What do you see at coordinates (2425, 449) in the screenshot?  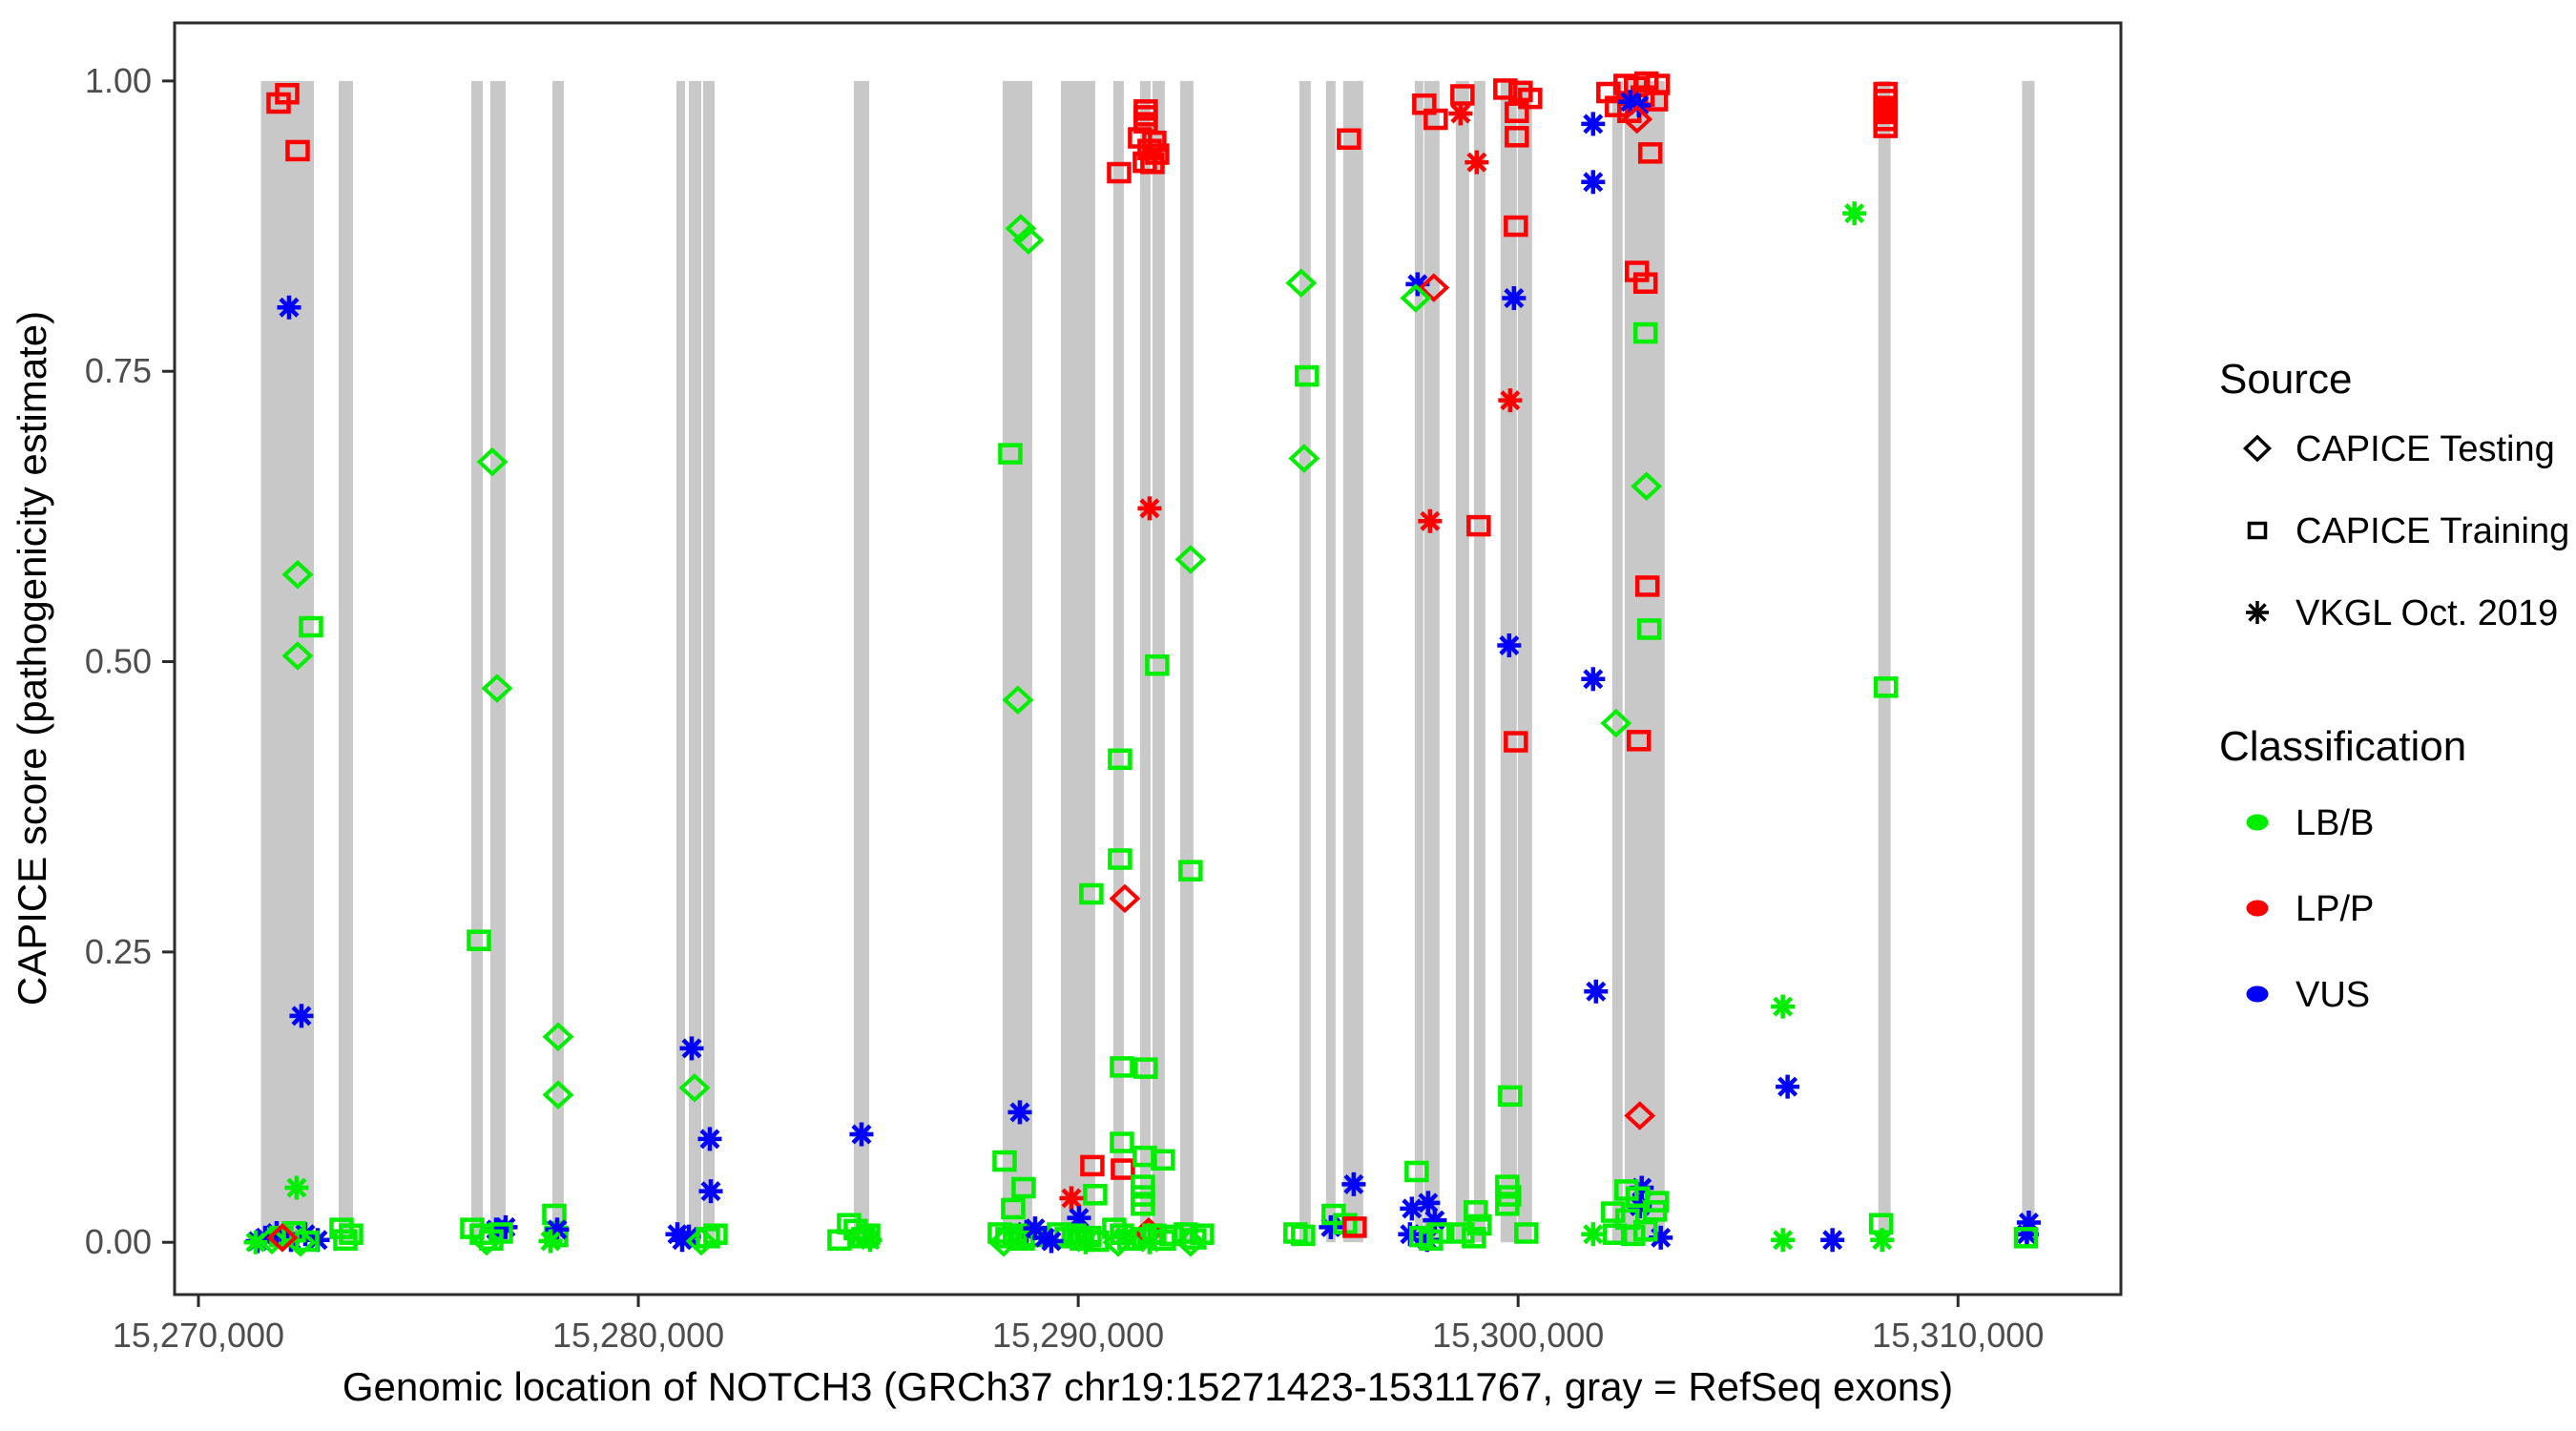 I see `legend-item-label: CAPICE Testing` at bounding box center [2425, 449].